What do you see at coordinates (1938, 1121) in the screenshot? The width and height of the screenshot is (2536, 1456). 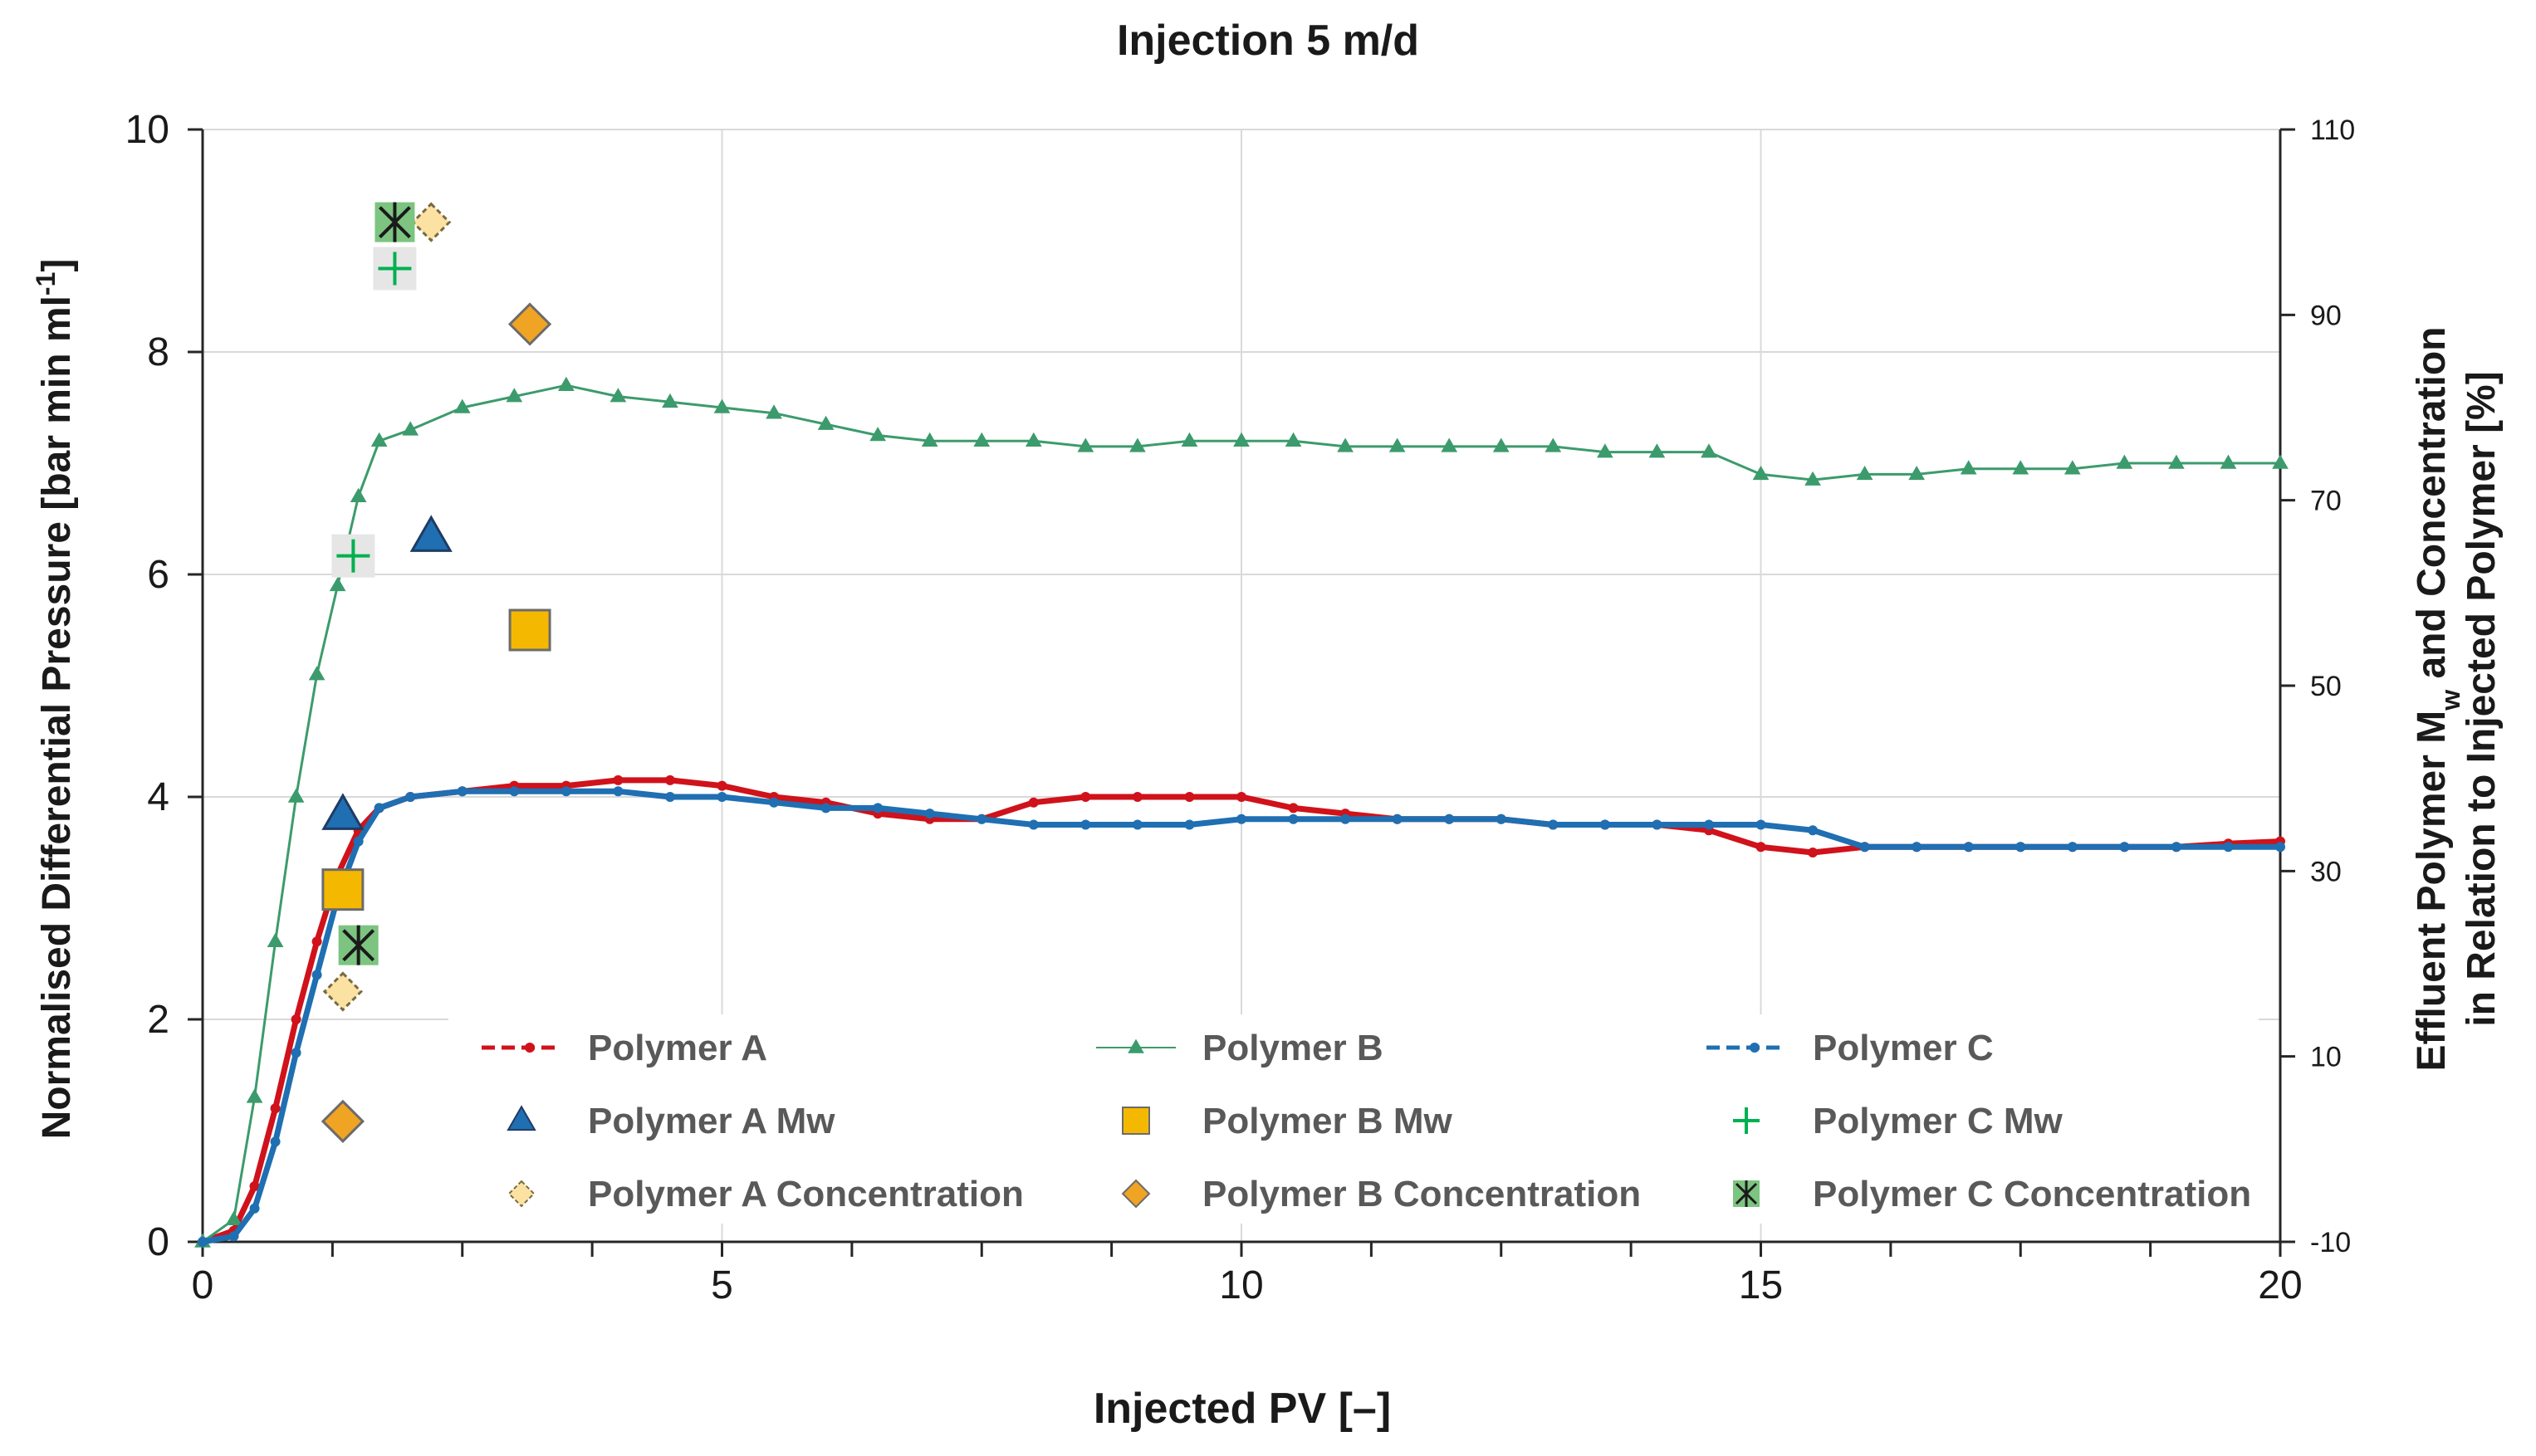 I see `legend-label: Polymer C Mw` at bounding box center [1938, 1121].